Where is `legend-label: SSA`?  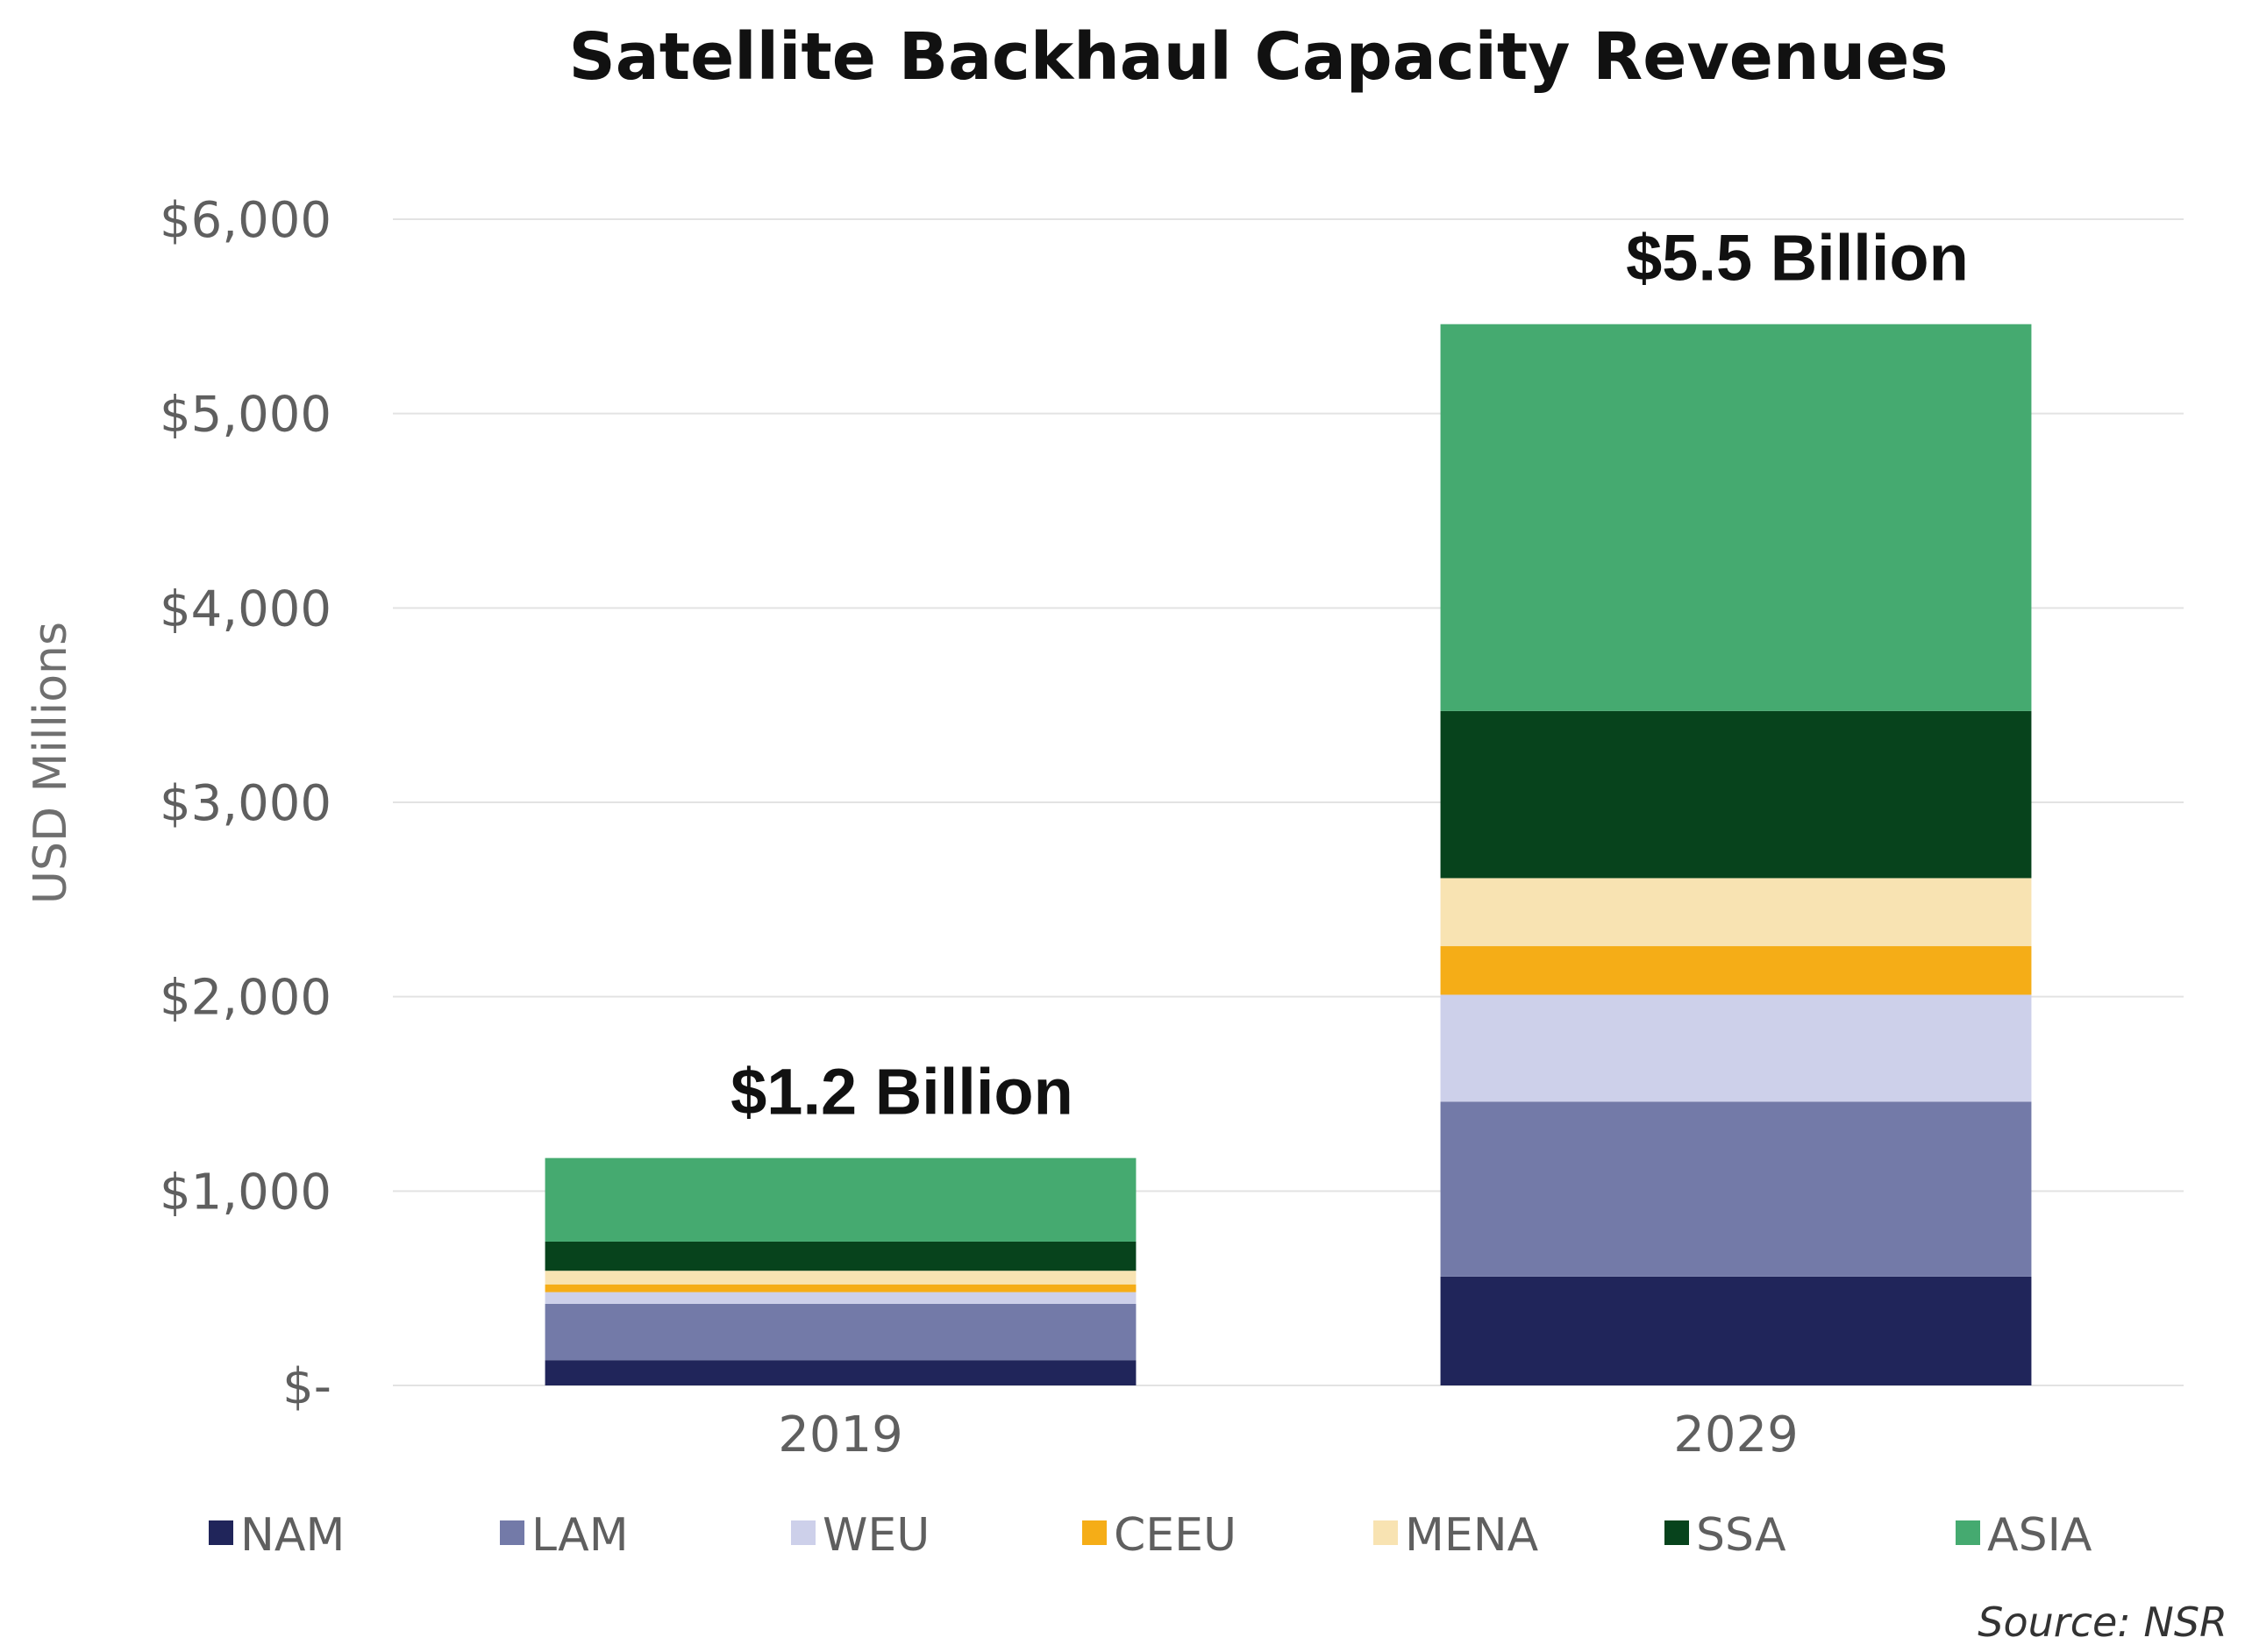 legend-label: SSA is located at coordinates (1741, 1535).